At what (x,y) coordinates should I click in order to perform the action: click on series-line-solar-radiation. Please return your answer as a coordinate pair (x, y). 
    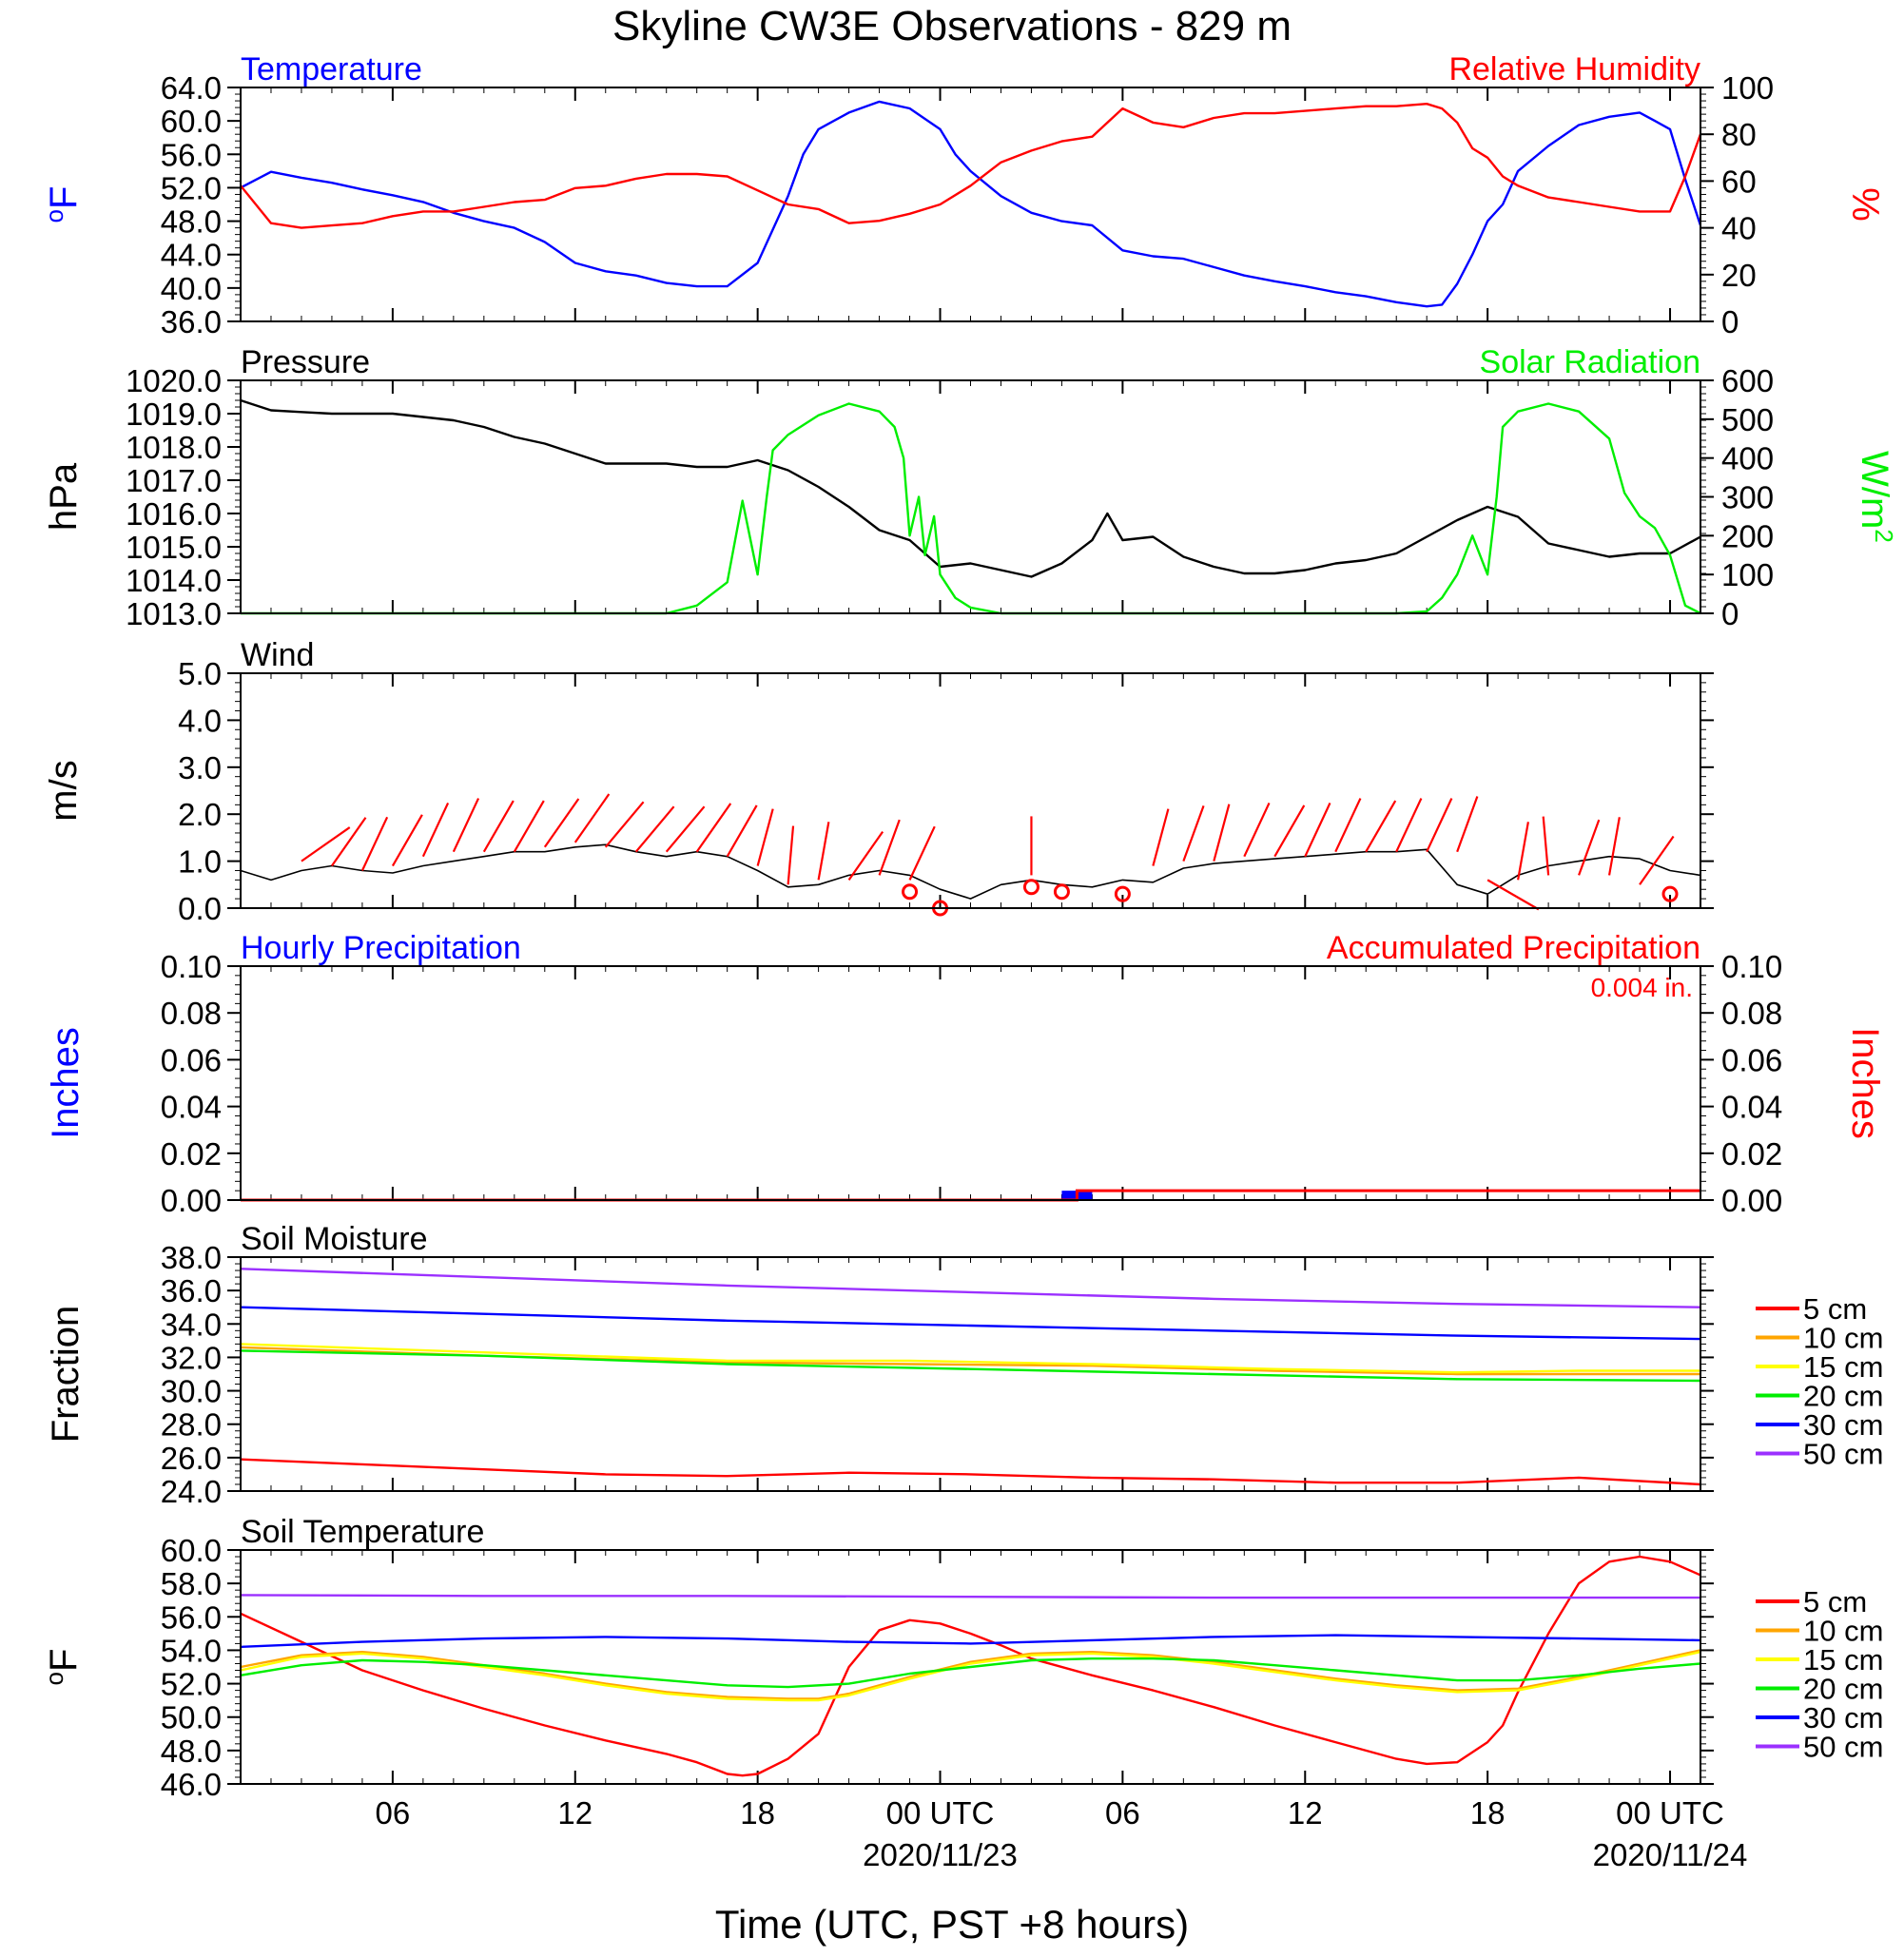
    Looking at the image, I should click on (970, 508).